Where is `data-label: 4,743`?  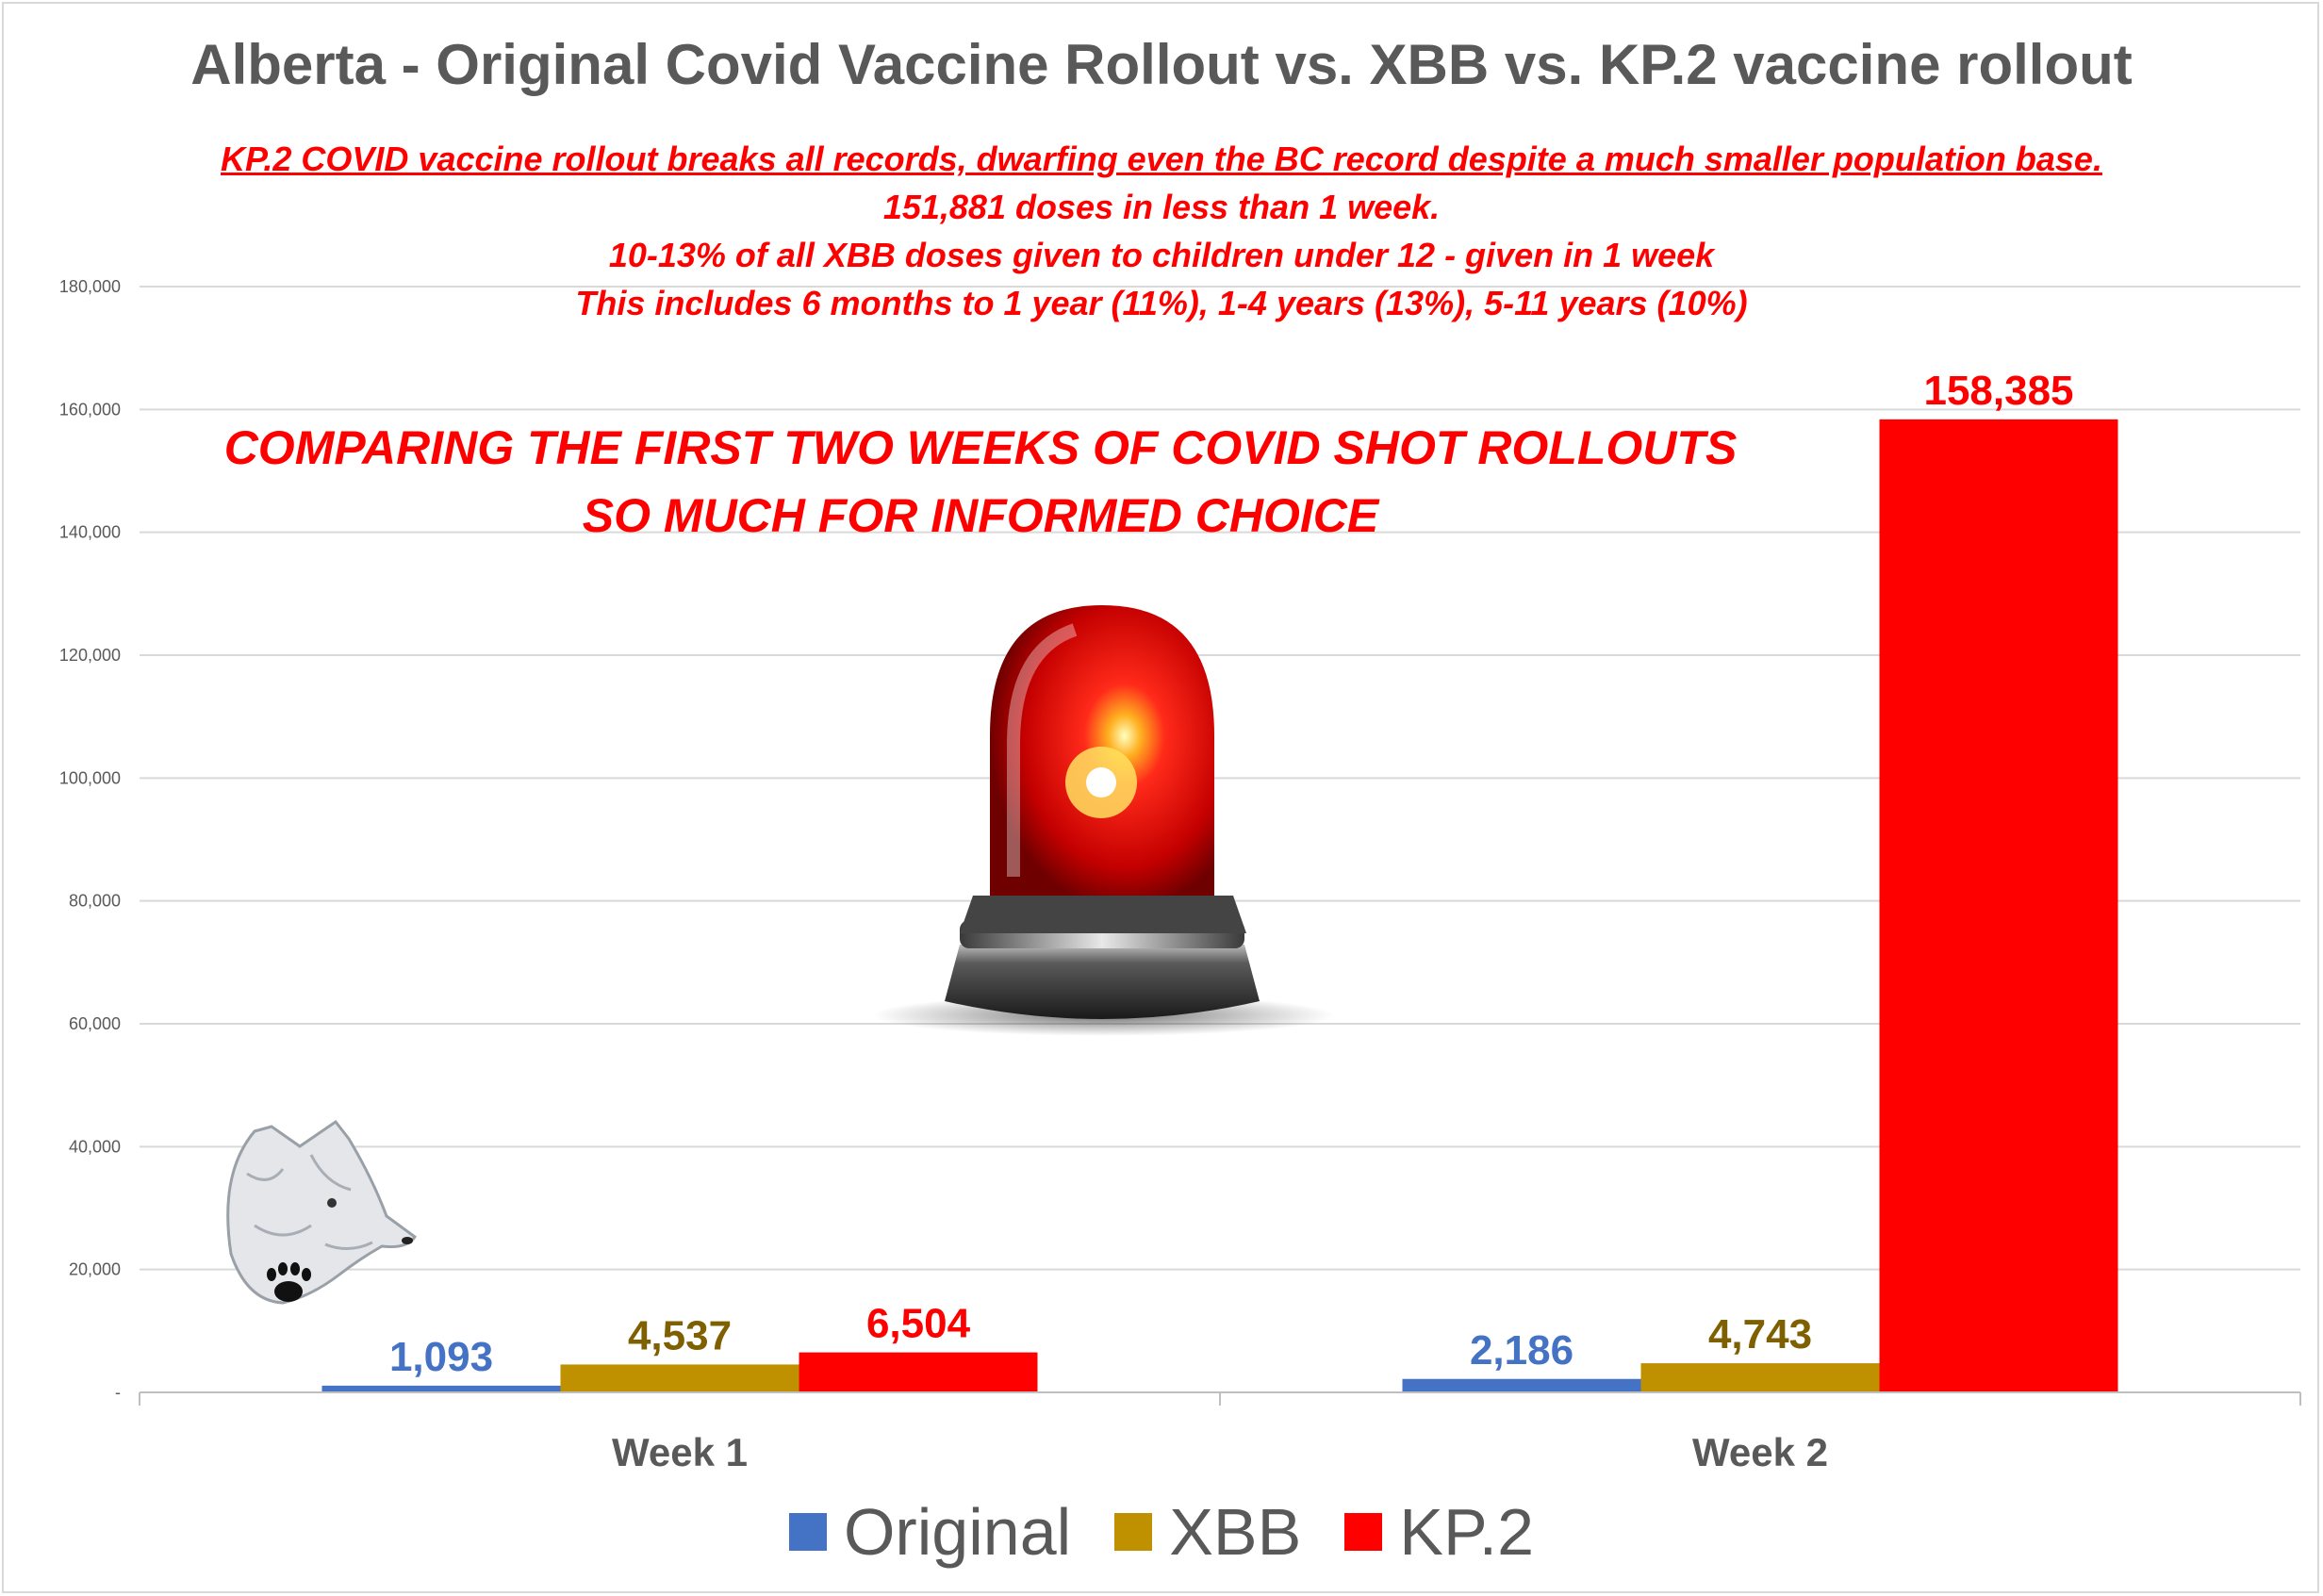
data-label: 4,743 is located at coordinates (1760, 1334).